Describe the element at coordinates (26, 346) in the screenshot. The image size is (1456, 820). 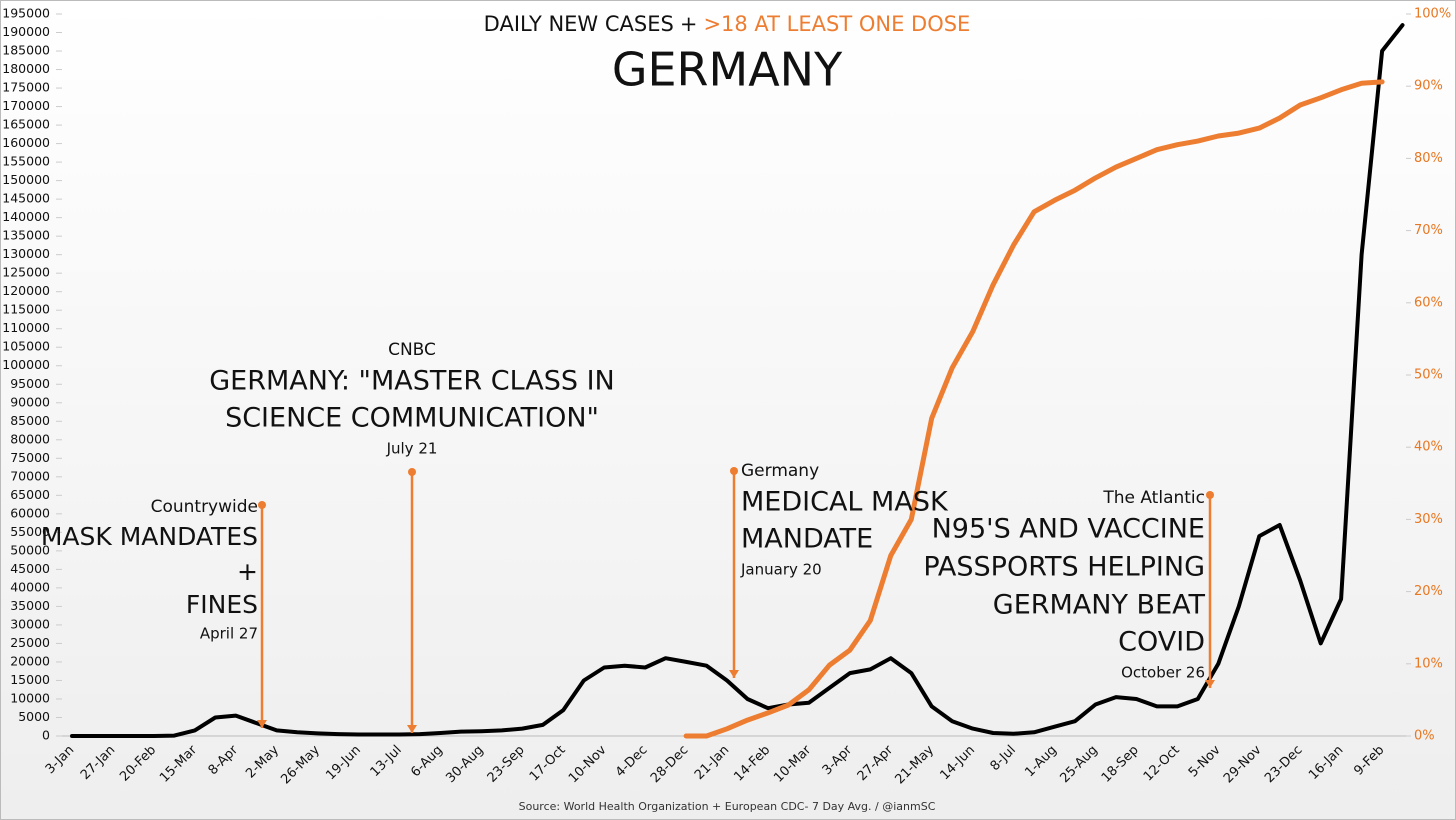
I see `y-tick-label: 105000` at that location.